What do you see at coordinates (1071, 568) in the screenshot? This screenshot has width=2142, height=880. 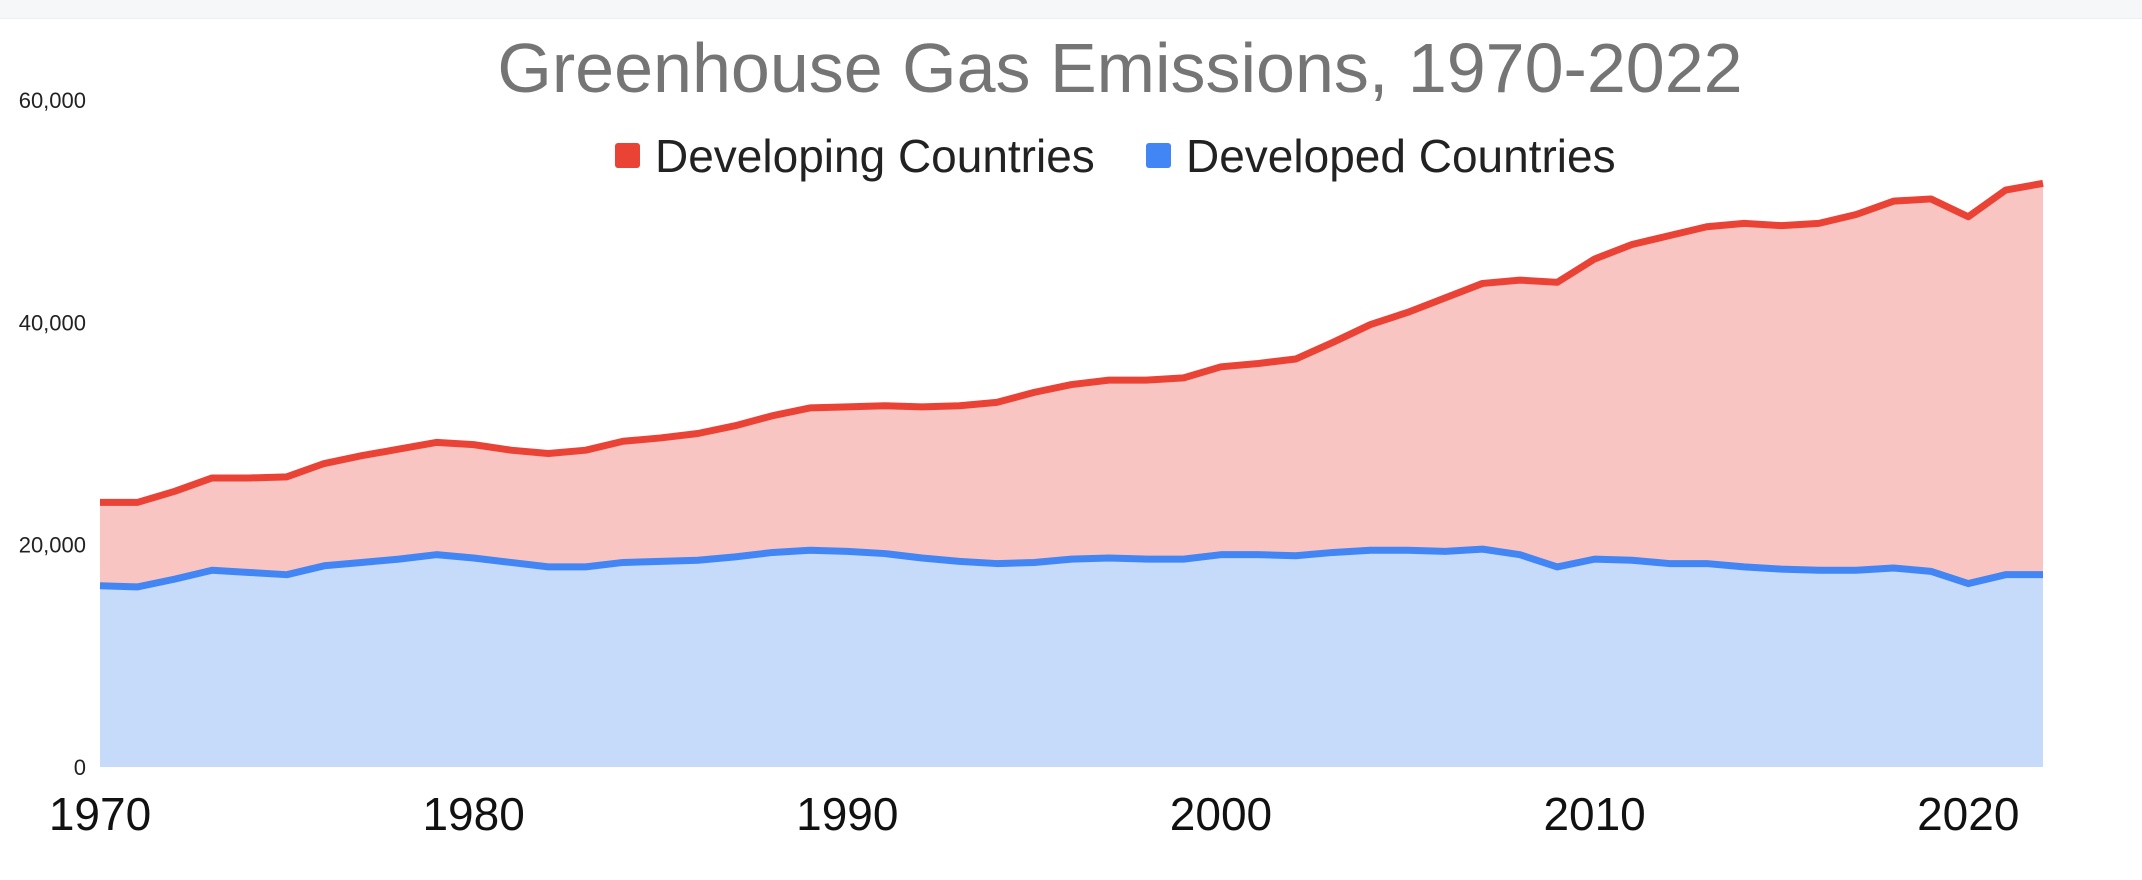 I see `line-developed-countries` at bounding box center [1071, 568].